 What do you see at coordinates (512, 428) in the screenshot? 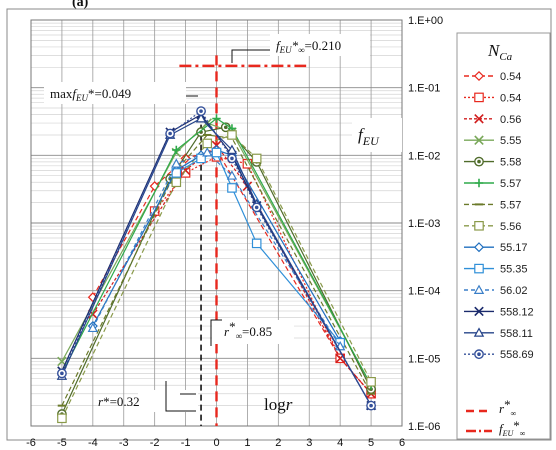
I see `legend-ref-f-inf: fEU*∞` at bounding box center [512, 428].